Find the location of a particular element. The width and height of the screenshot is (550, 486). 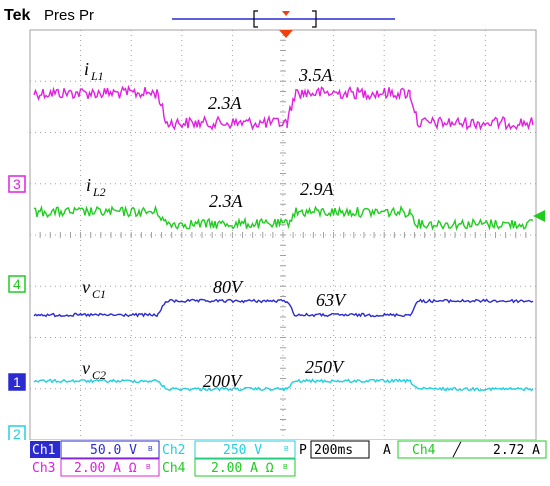

record-view-bracket-right is located at coordinates (314, 19).